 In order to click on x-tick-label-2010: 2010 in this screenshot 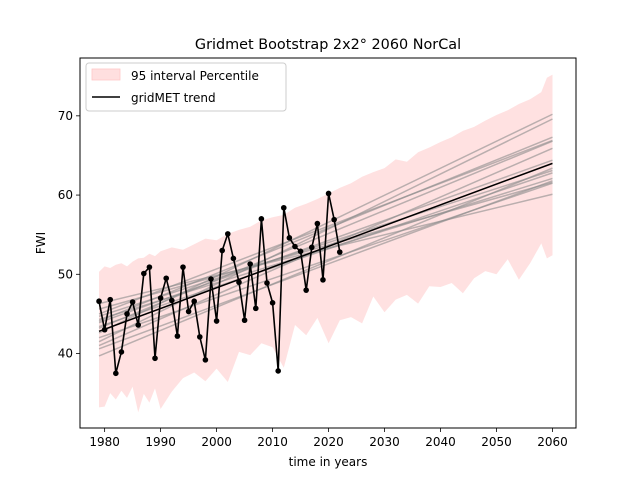, I will do `click(272, 442)`.